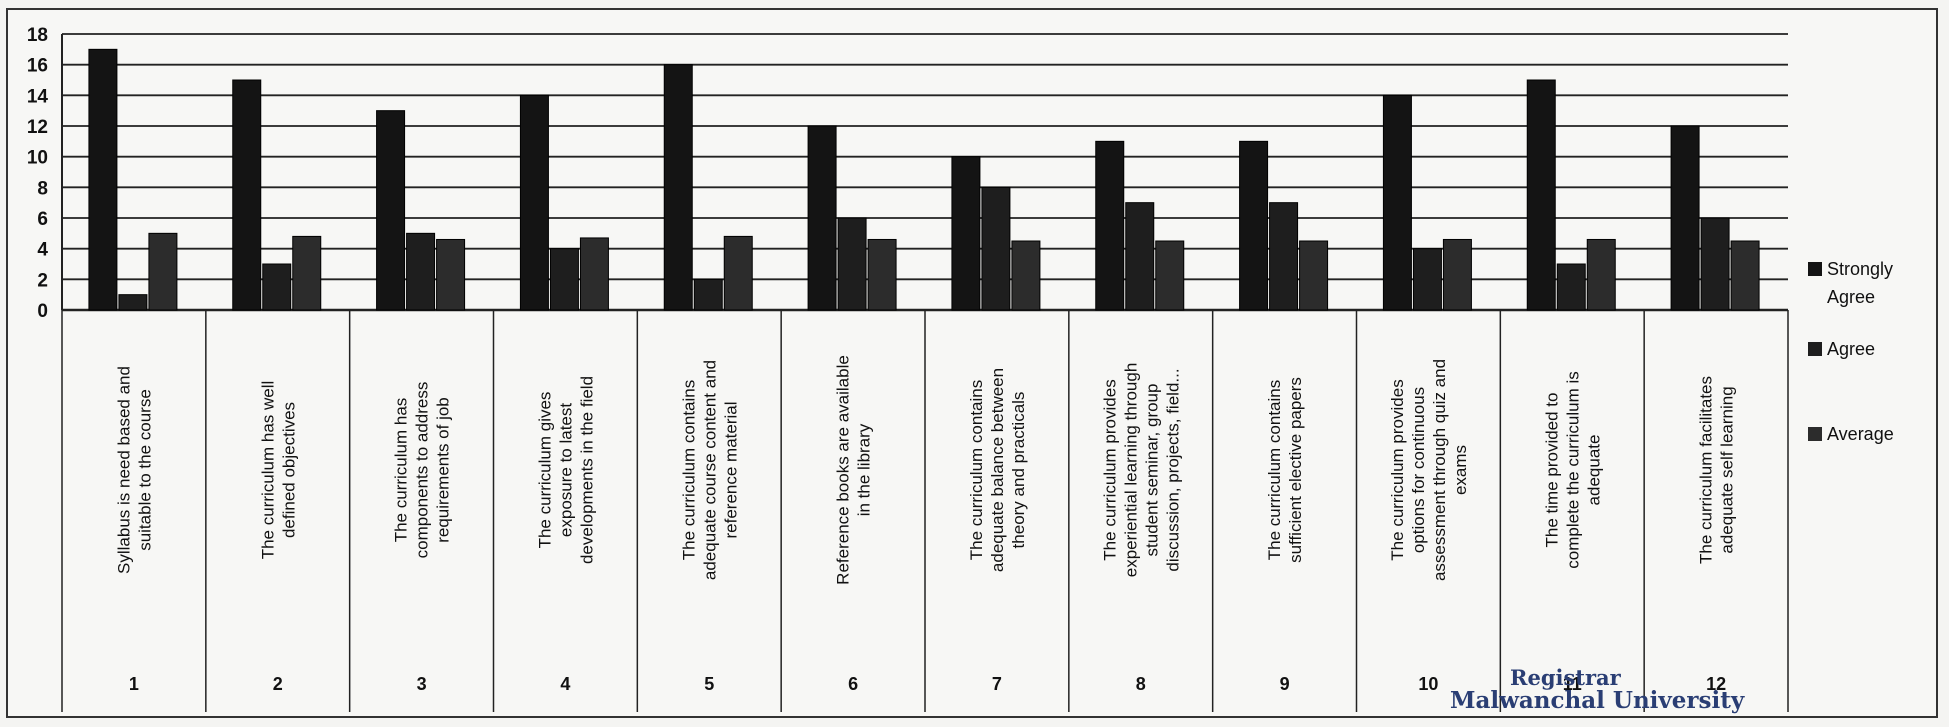  Describe the element at coordinates (1860, 269) in the screenshot. I see `legend-label: Strongly` at that location.